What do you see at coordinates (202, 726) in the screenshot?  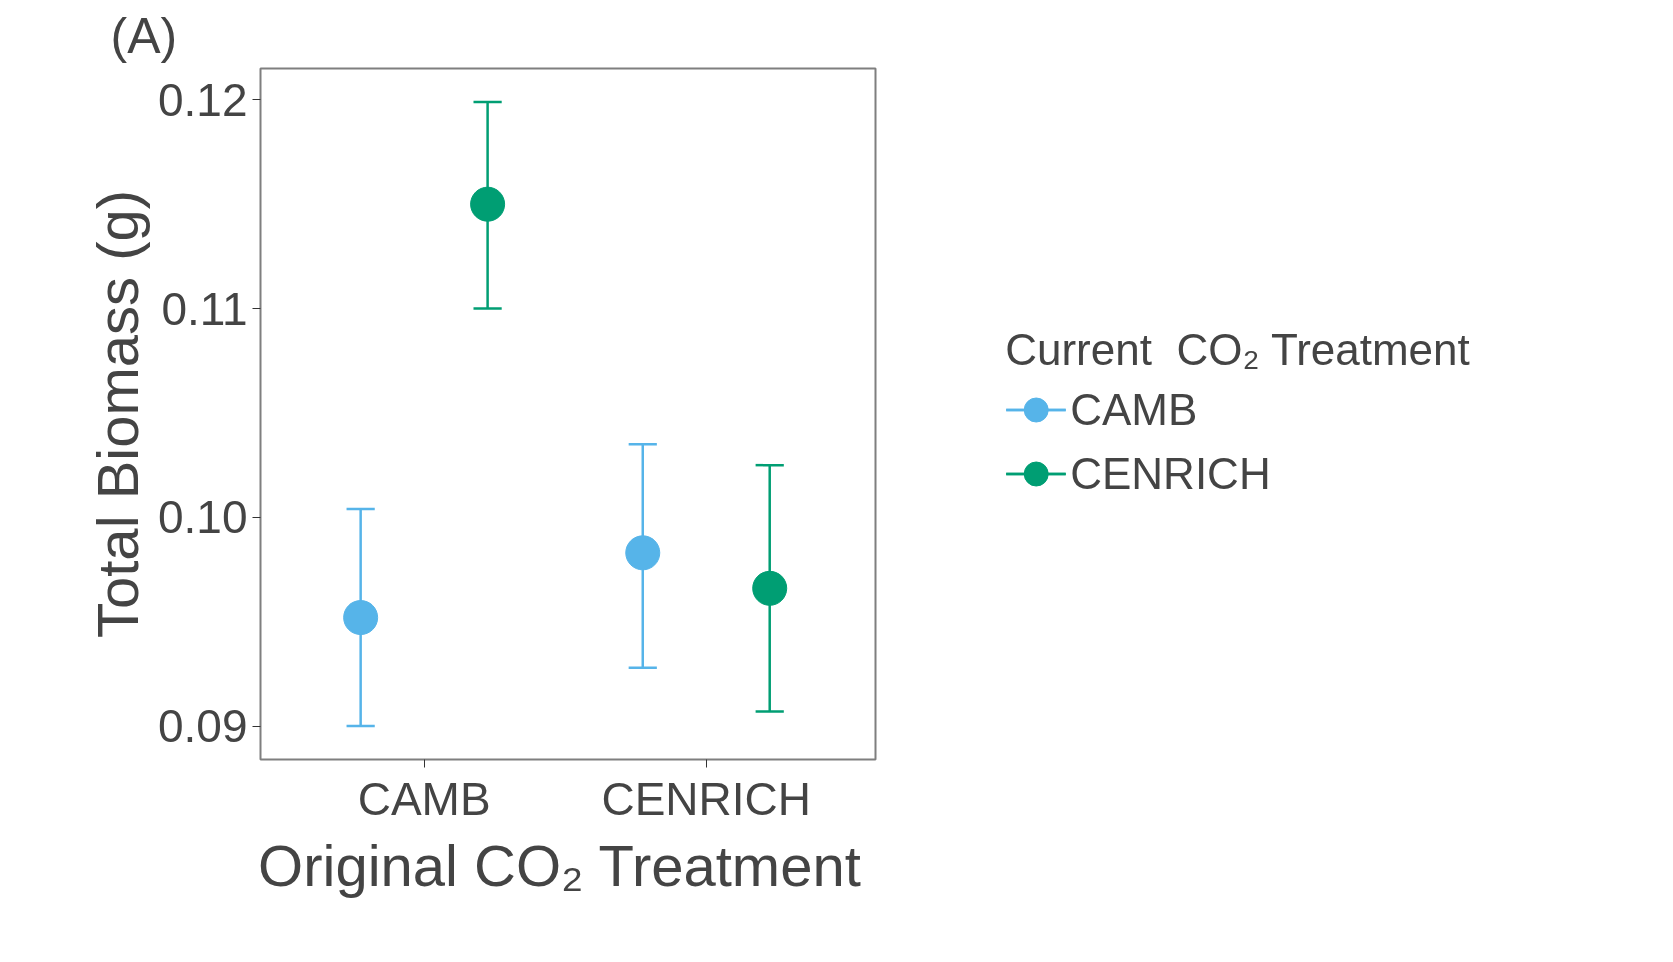 I see `y-tick-label: 0.09` at bounding box center [202, 726].